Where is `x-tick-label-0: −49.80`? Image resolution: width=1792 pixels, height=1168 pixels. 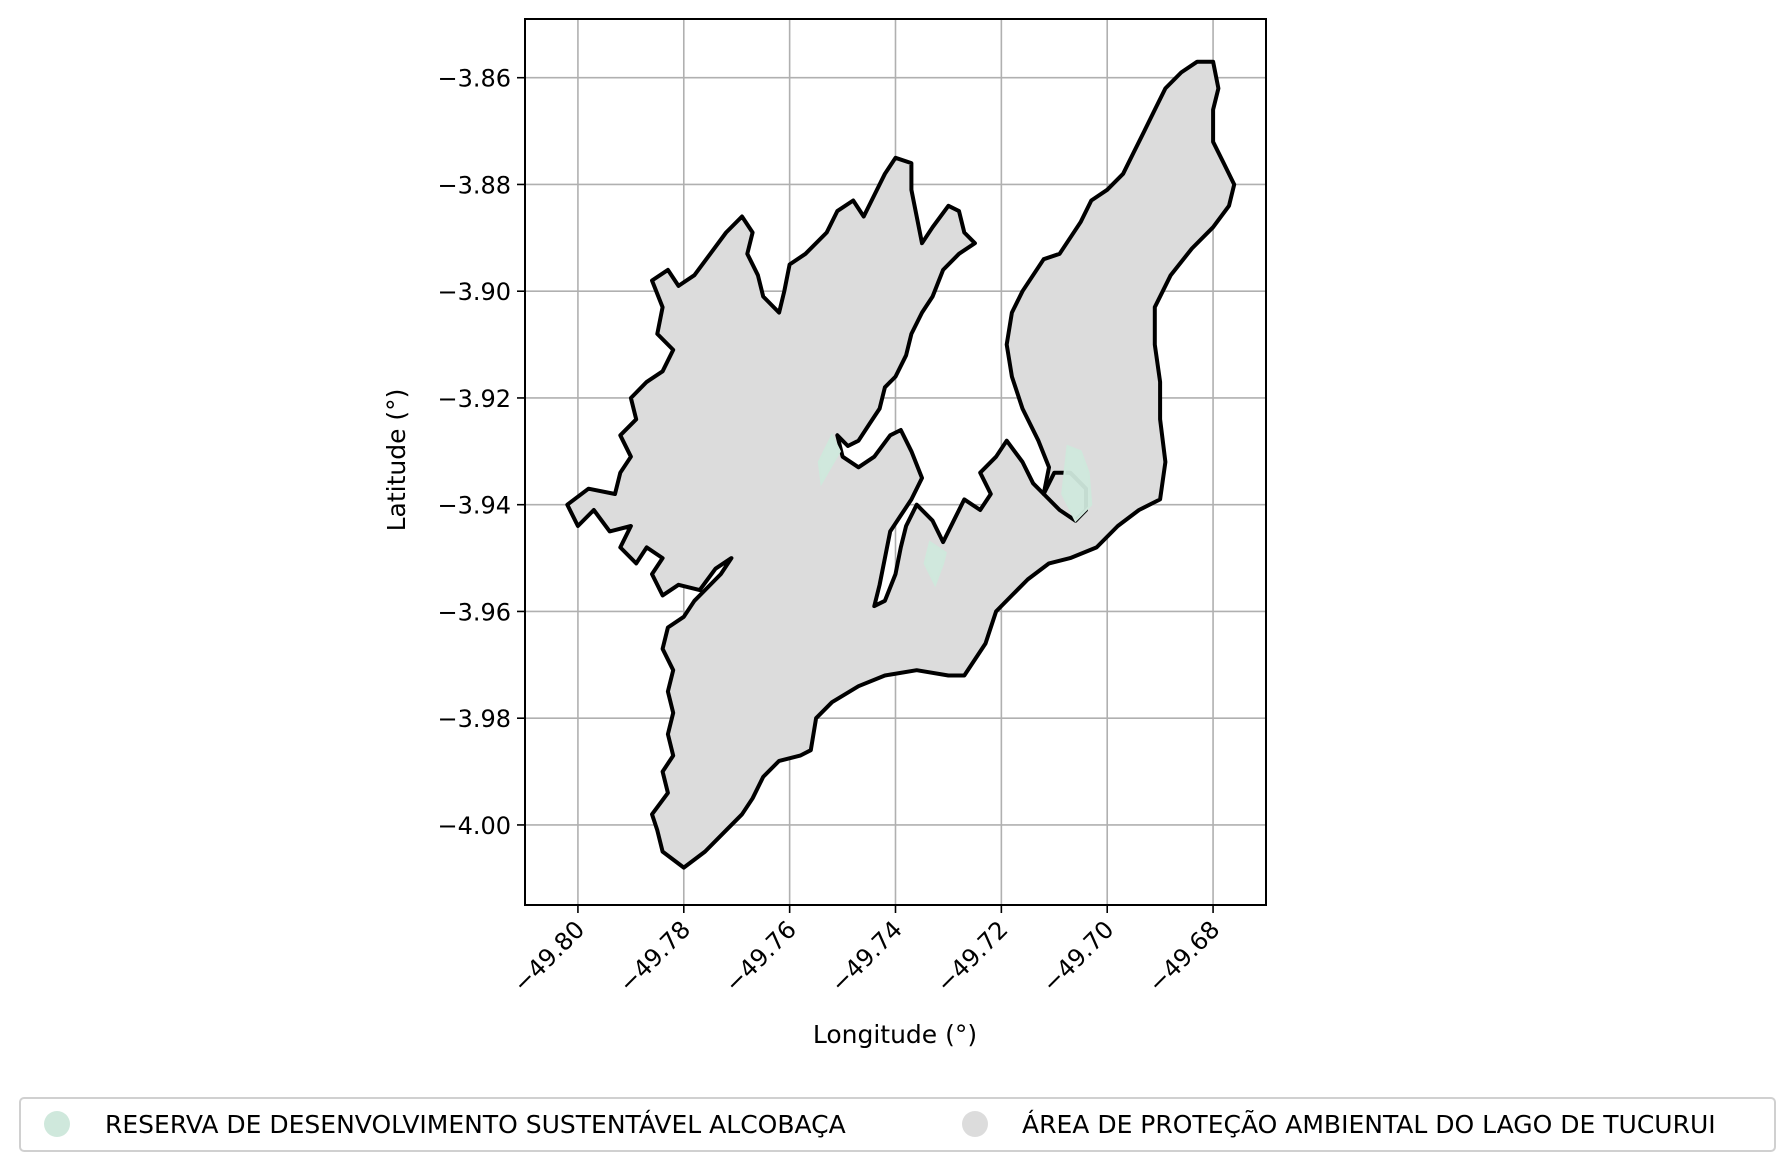 x-tick-label-0: −49.80 is located at coordinates (549, 956).